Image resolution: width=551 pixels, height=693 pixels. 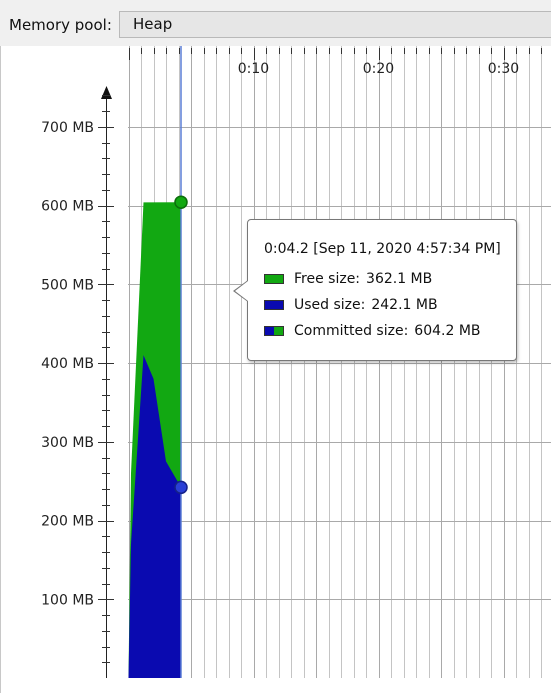 What do you see at coordinates (241, 291) in the screenshot?
I see `tooltip-pointer-fill` at bounding box center [241, 291].